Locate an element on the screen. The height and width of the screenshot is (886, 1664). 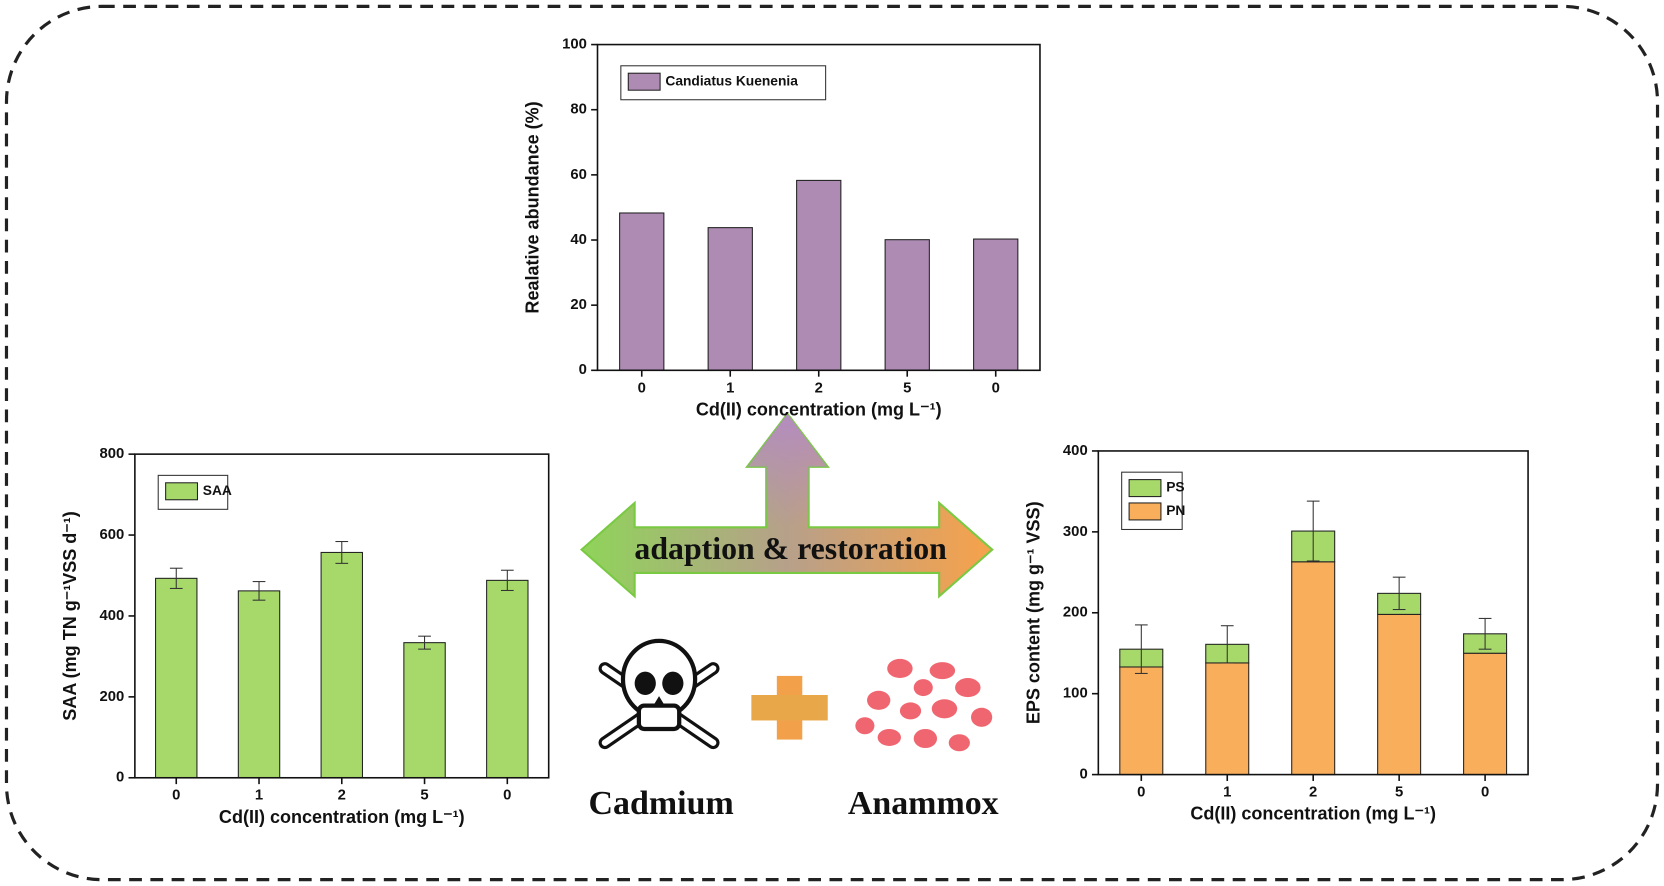
plus-icon is located at coordinates (789, 707).